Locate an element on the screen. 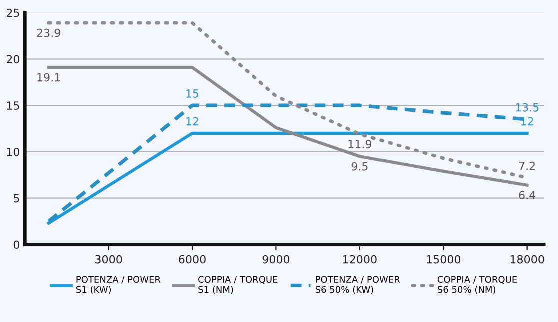 This screenshot has width=558, height=322. data-label: 23.9 is located at coordinates (48, 33).